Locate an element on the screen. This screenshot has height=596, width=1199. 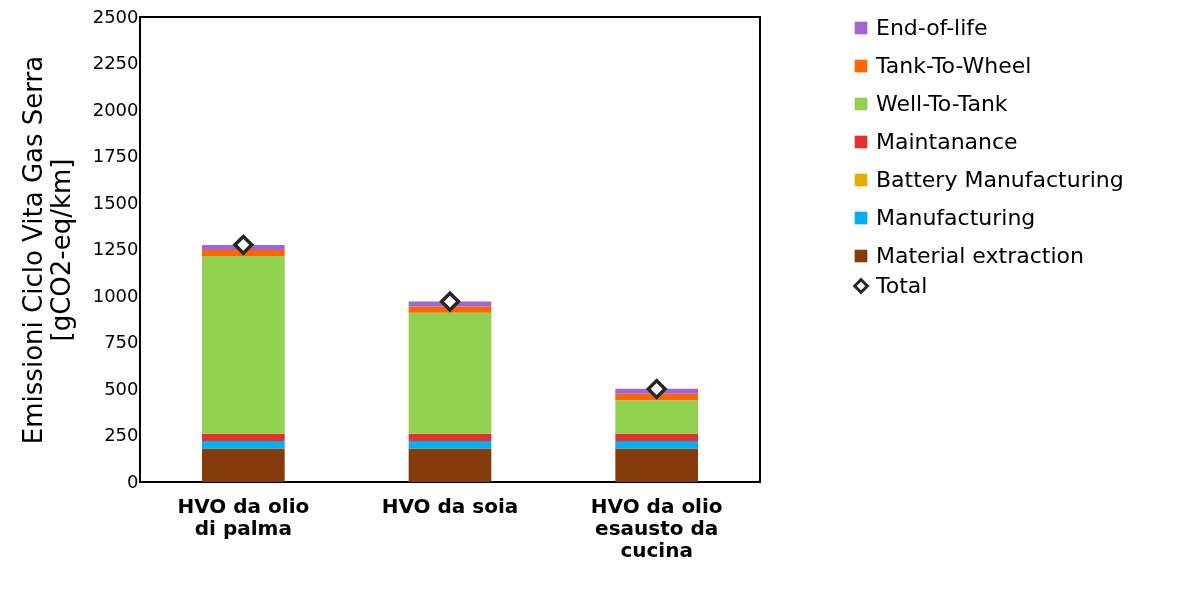
y-tick-label: 1750 is located at coordinates (115, 155).